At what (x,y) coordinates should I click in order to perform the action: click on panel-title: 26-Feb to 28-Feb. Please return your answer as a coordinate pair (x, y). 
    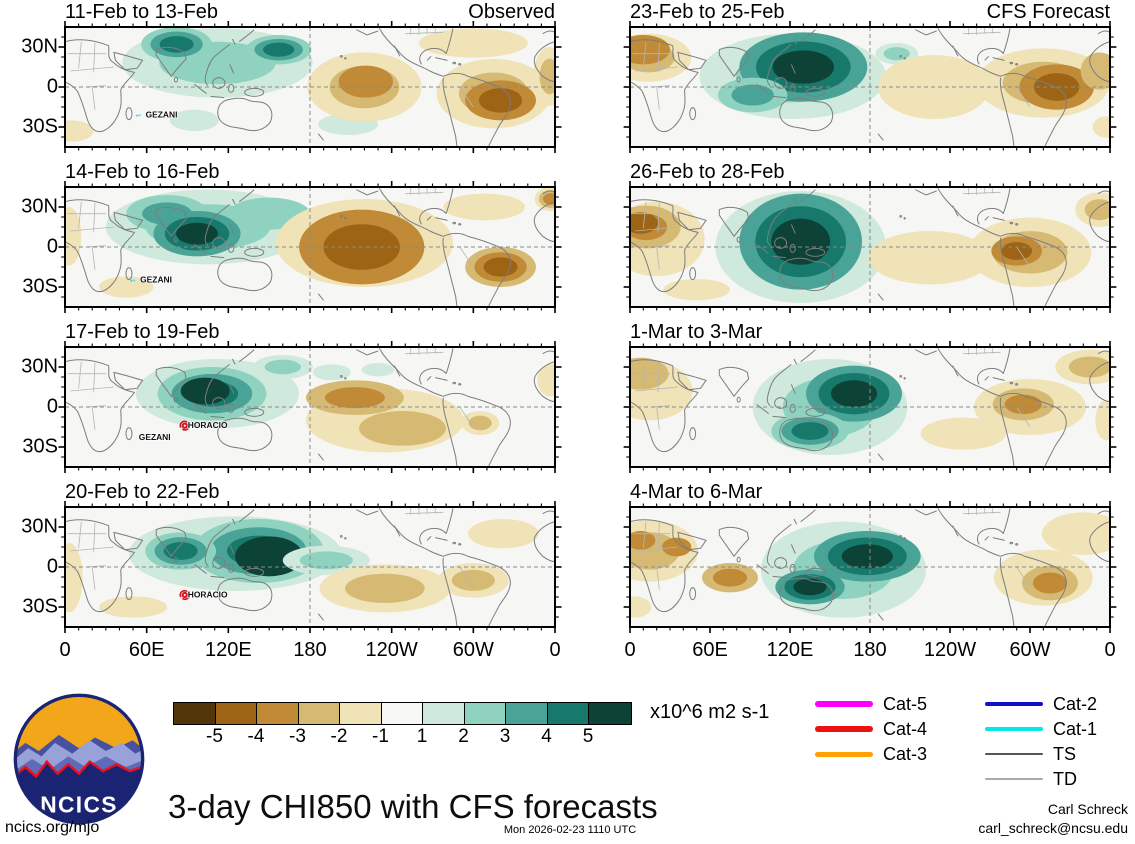
    Looking at the image, I should click on (707, 172).